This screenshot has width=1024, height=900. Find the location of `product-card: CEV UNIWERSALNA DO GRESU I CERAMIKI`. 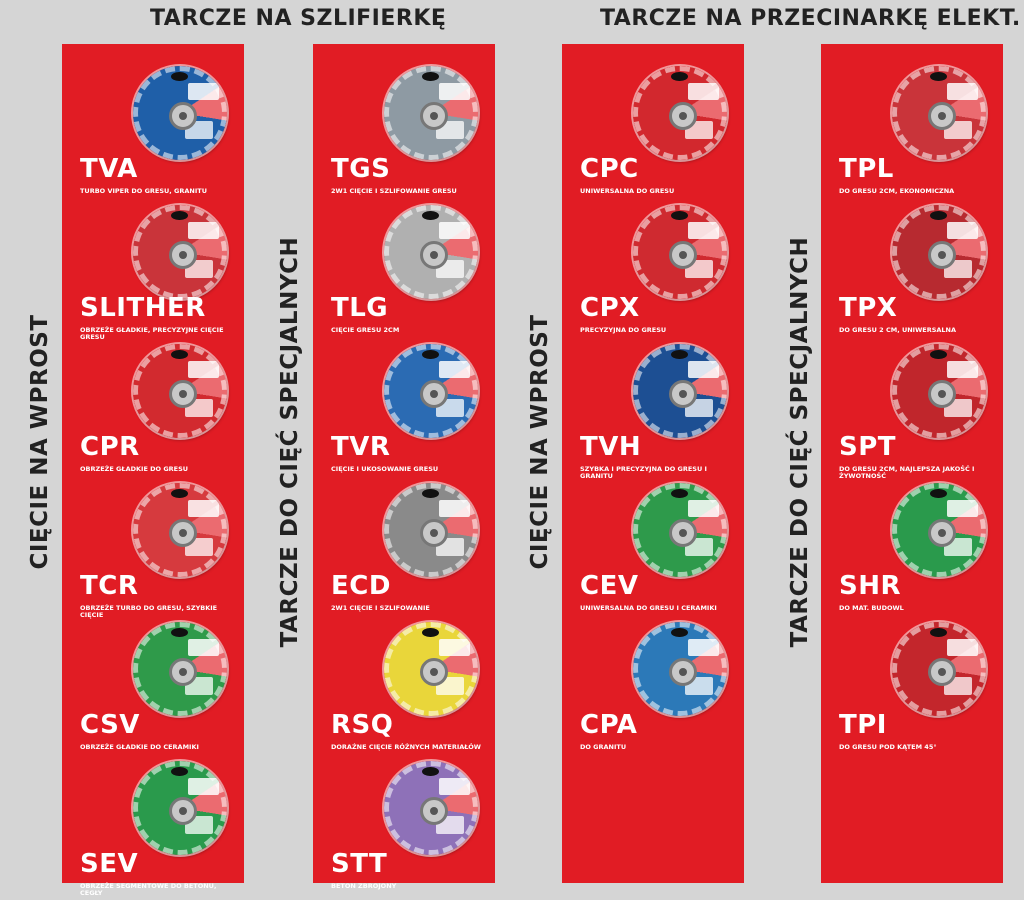

product-card: CEV UNIWERSALNA DO GRESU I CERAMIKI is located at coordinates (653, 552).